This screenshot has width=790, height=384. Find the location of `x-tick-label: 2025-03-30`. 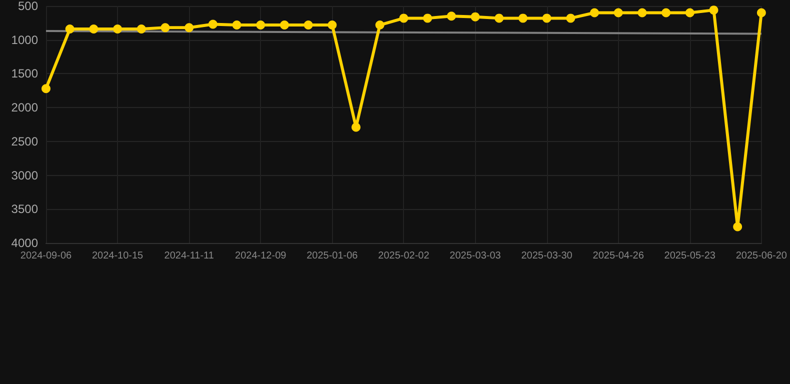

x-tick-label: 2025-03-30 is located at coordinates (547, 256).